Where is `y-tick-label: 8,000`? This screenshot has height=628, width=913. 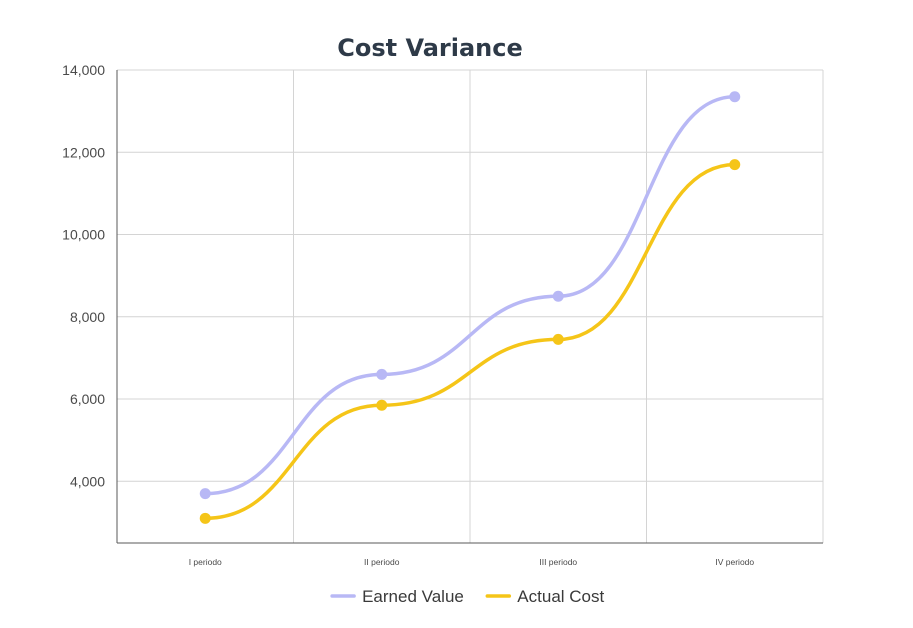
y-tick-label: 8,000 is located at coordinates (87, 317).